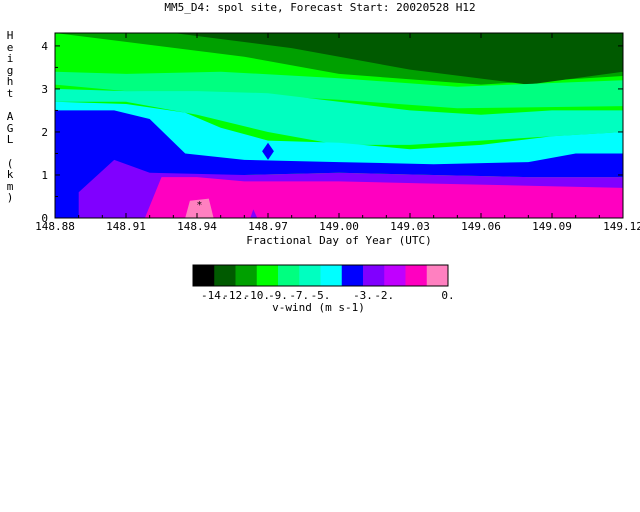 Image resolution: width=640 pixels, height=512 pixels. Describe the element at coordinates (384, 295) in the screenshot. I see `colorbar-tick-label: -2.` at that location.